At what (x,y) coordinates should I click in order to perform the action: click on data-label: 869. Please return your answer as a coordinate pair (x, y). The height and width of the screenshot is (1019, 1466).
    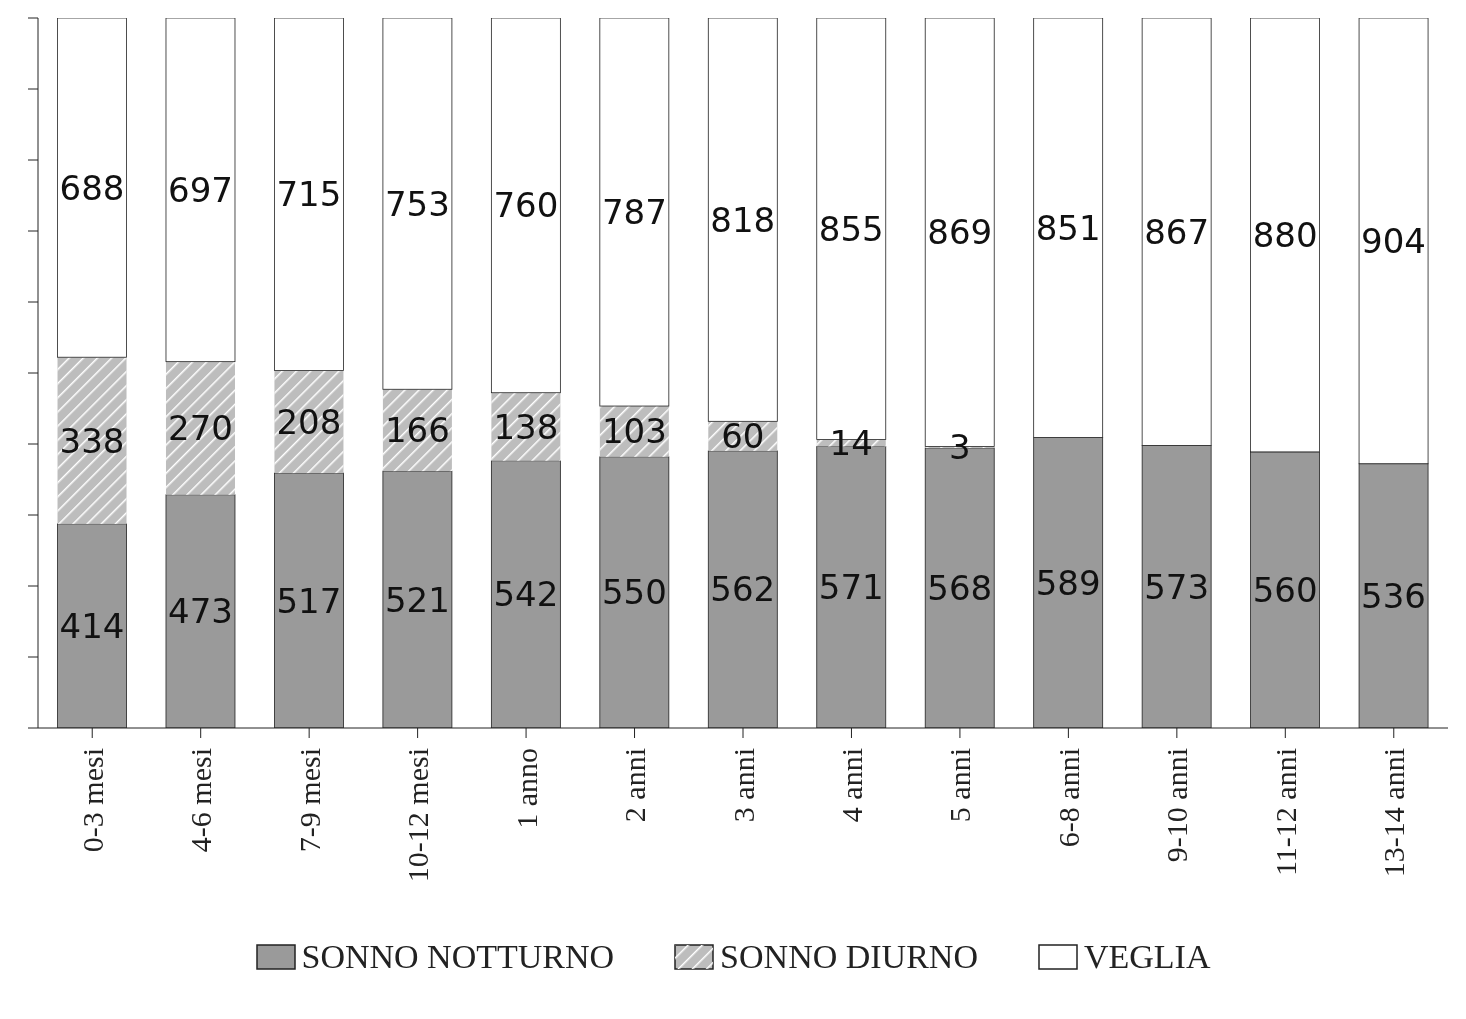
    Looking at the image, I should click on (960, 232).